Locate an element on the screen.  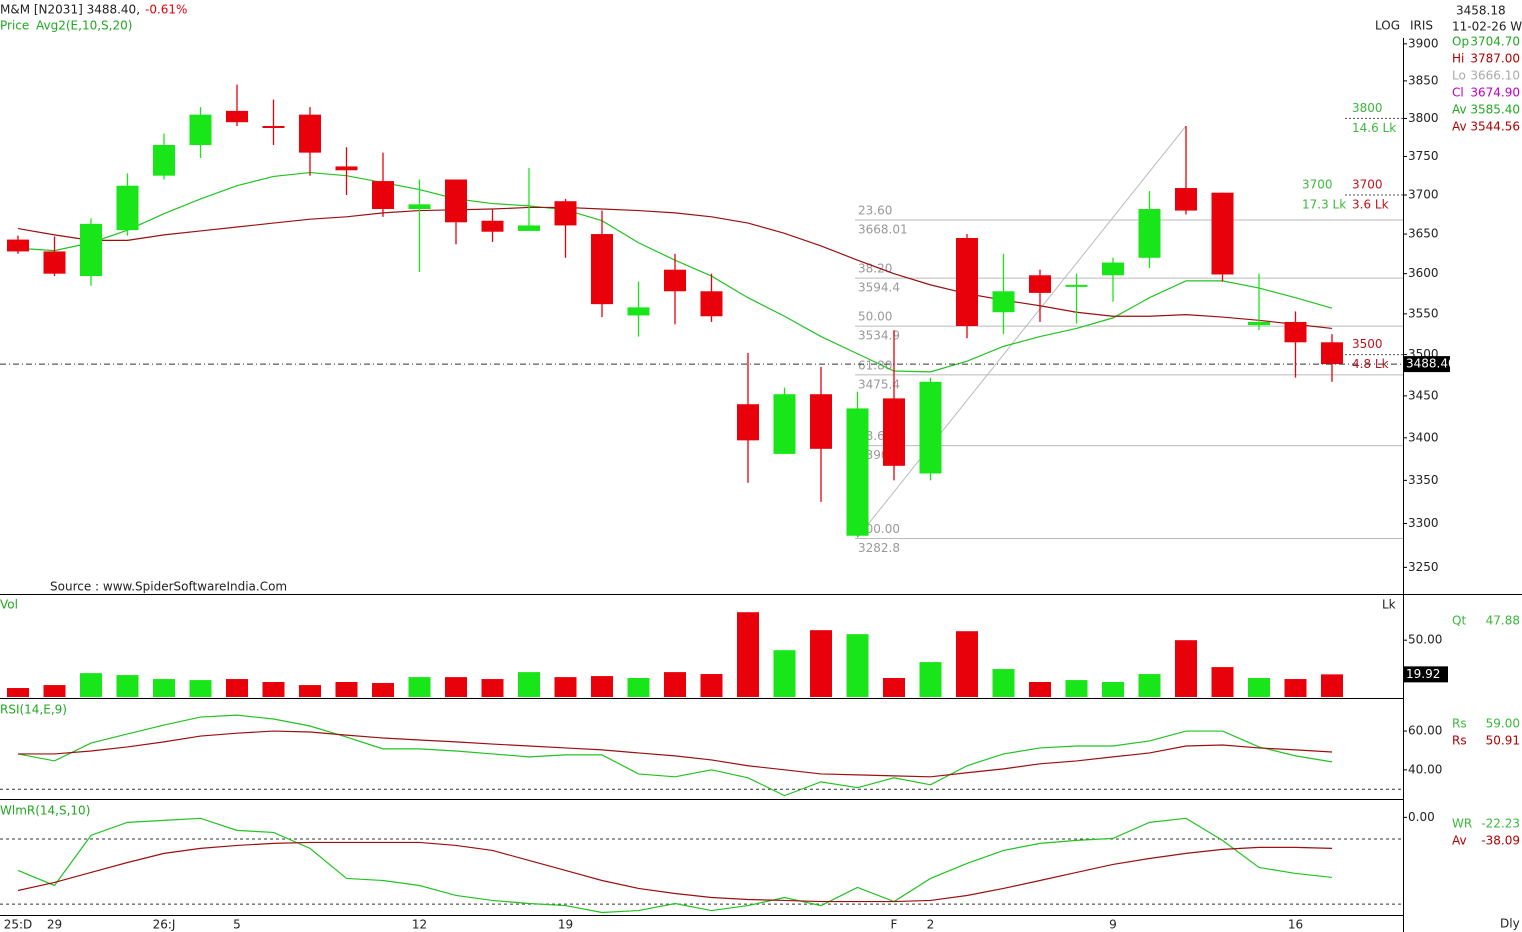
fib-ratio: 50.00 is located at coordinates (875, 317).